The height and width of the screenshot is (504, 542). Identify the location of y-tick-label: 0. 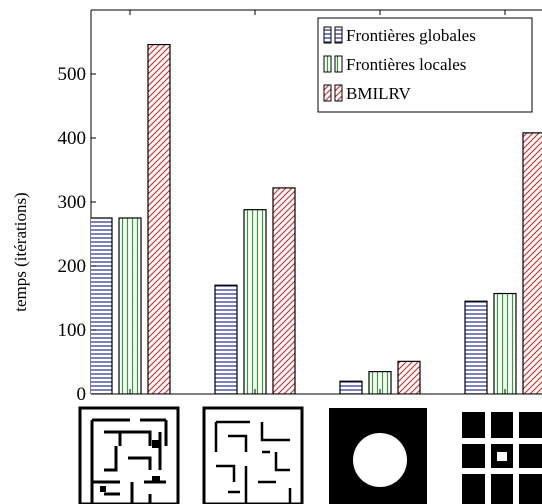
(82, 394).